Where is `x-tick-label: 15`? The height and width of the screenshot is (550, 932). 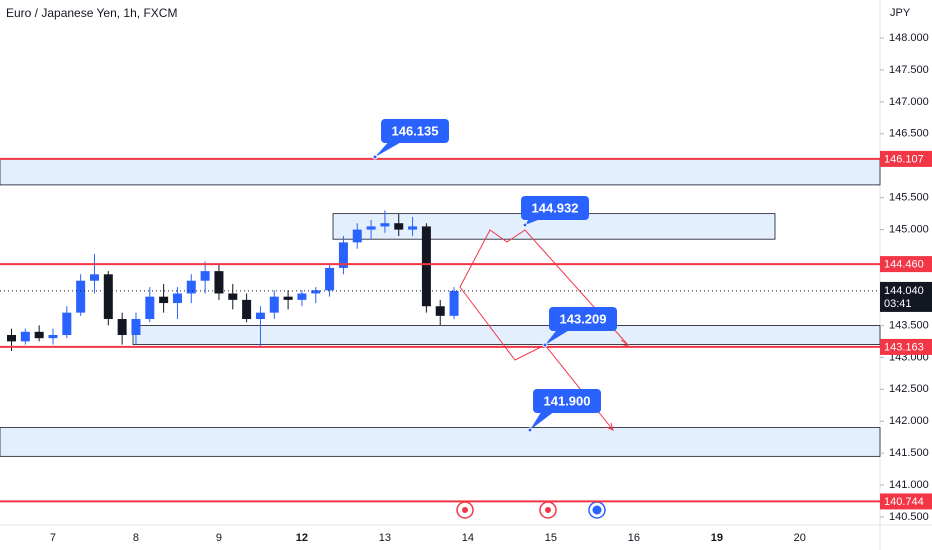
x-tick-label: 15 is located at coordinates (551, 538).